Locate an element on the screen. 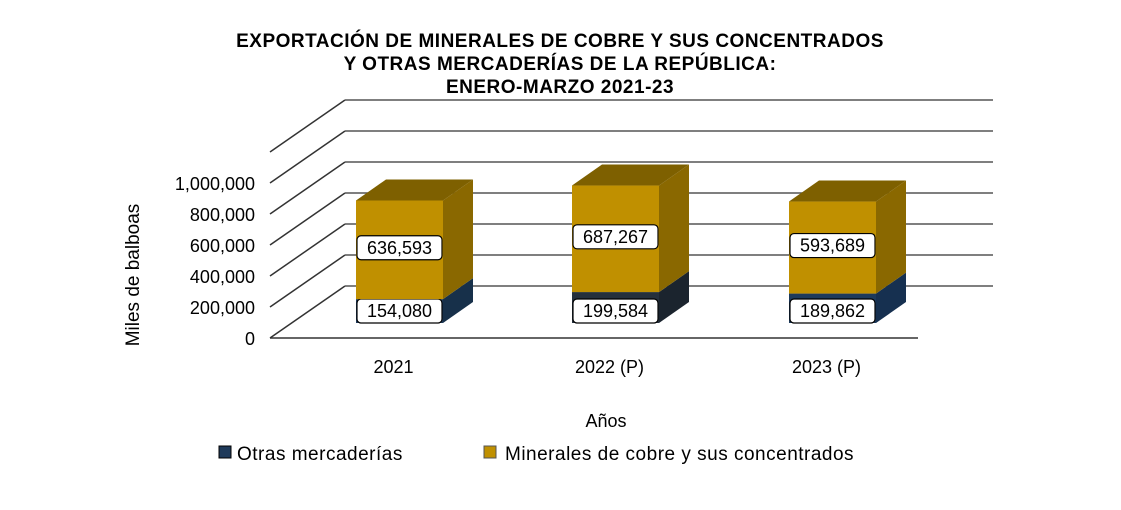  data-label: 199,584 is located at coordinates (615, 311).